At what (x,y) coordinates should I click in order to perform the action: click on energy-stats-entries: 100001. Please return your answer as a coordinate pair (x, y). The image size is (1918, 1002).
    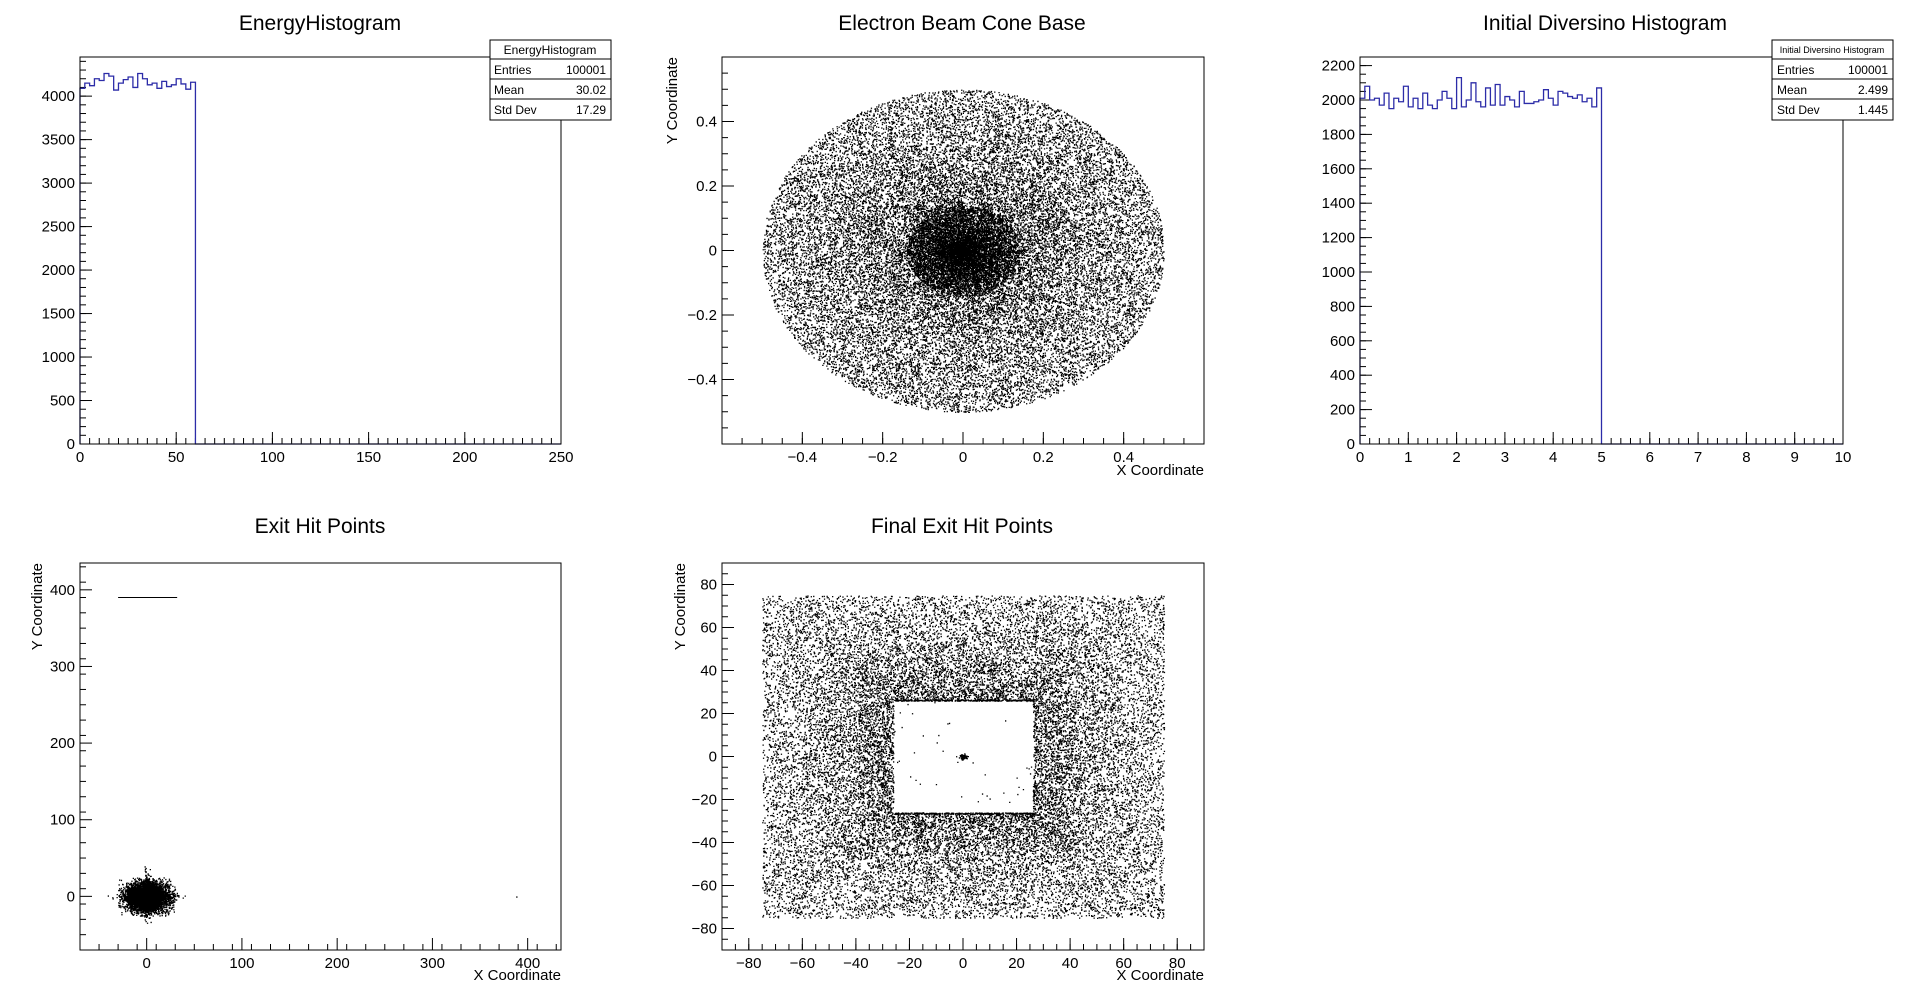
    Looking at the image, I should click on (586, 70).